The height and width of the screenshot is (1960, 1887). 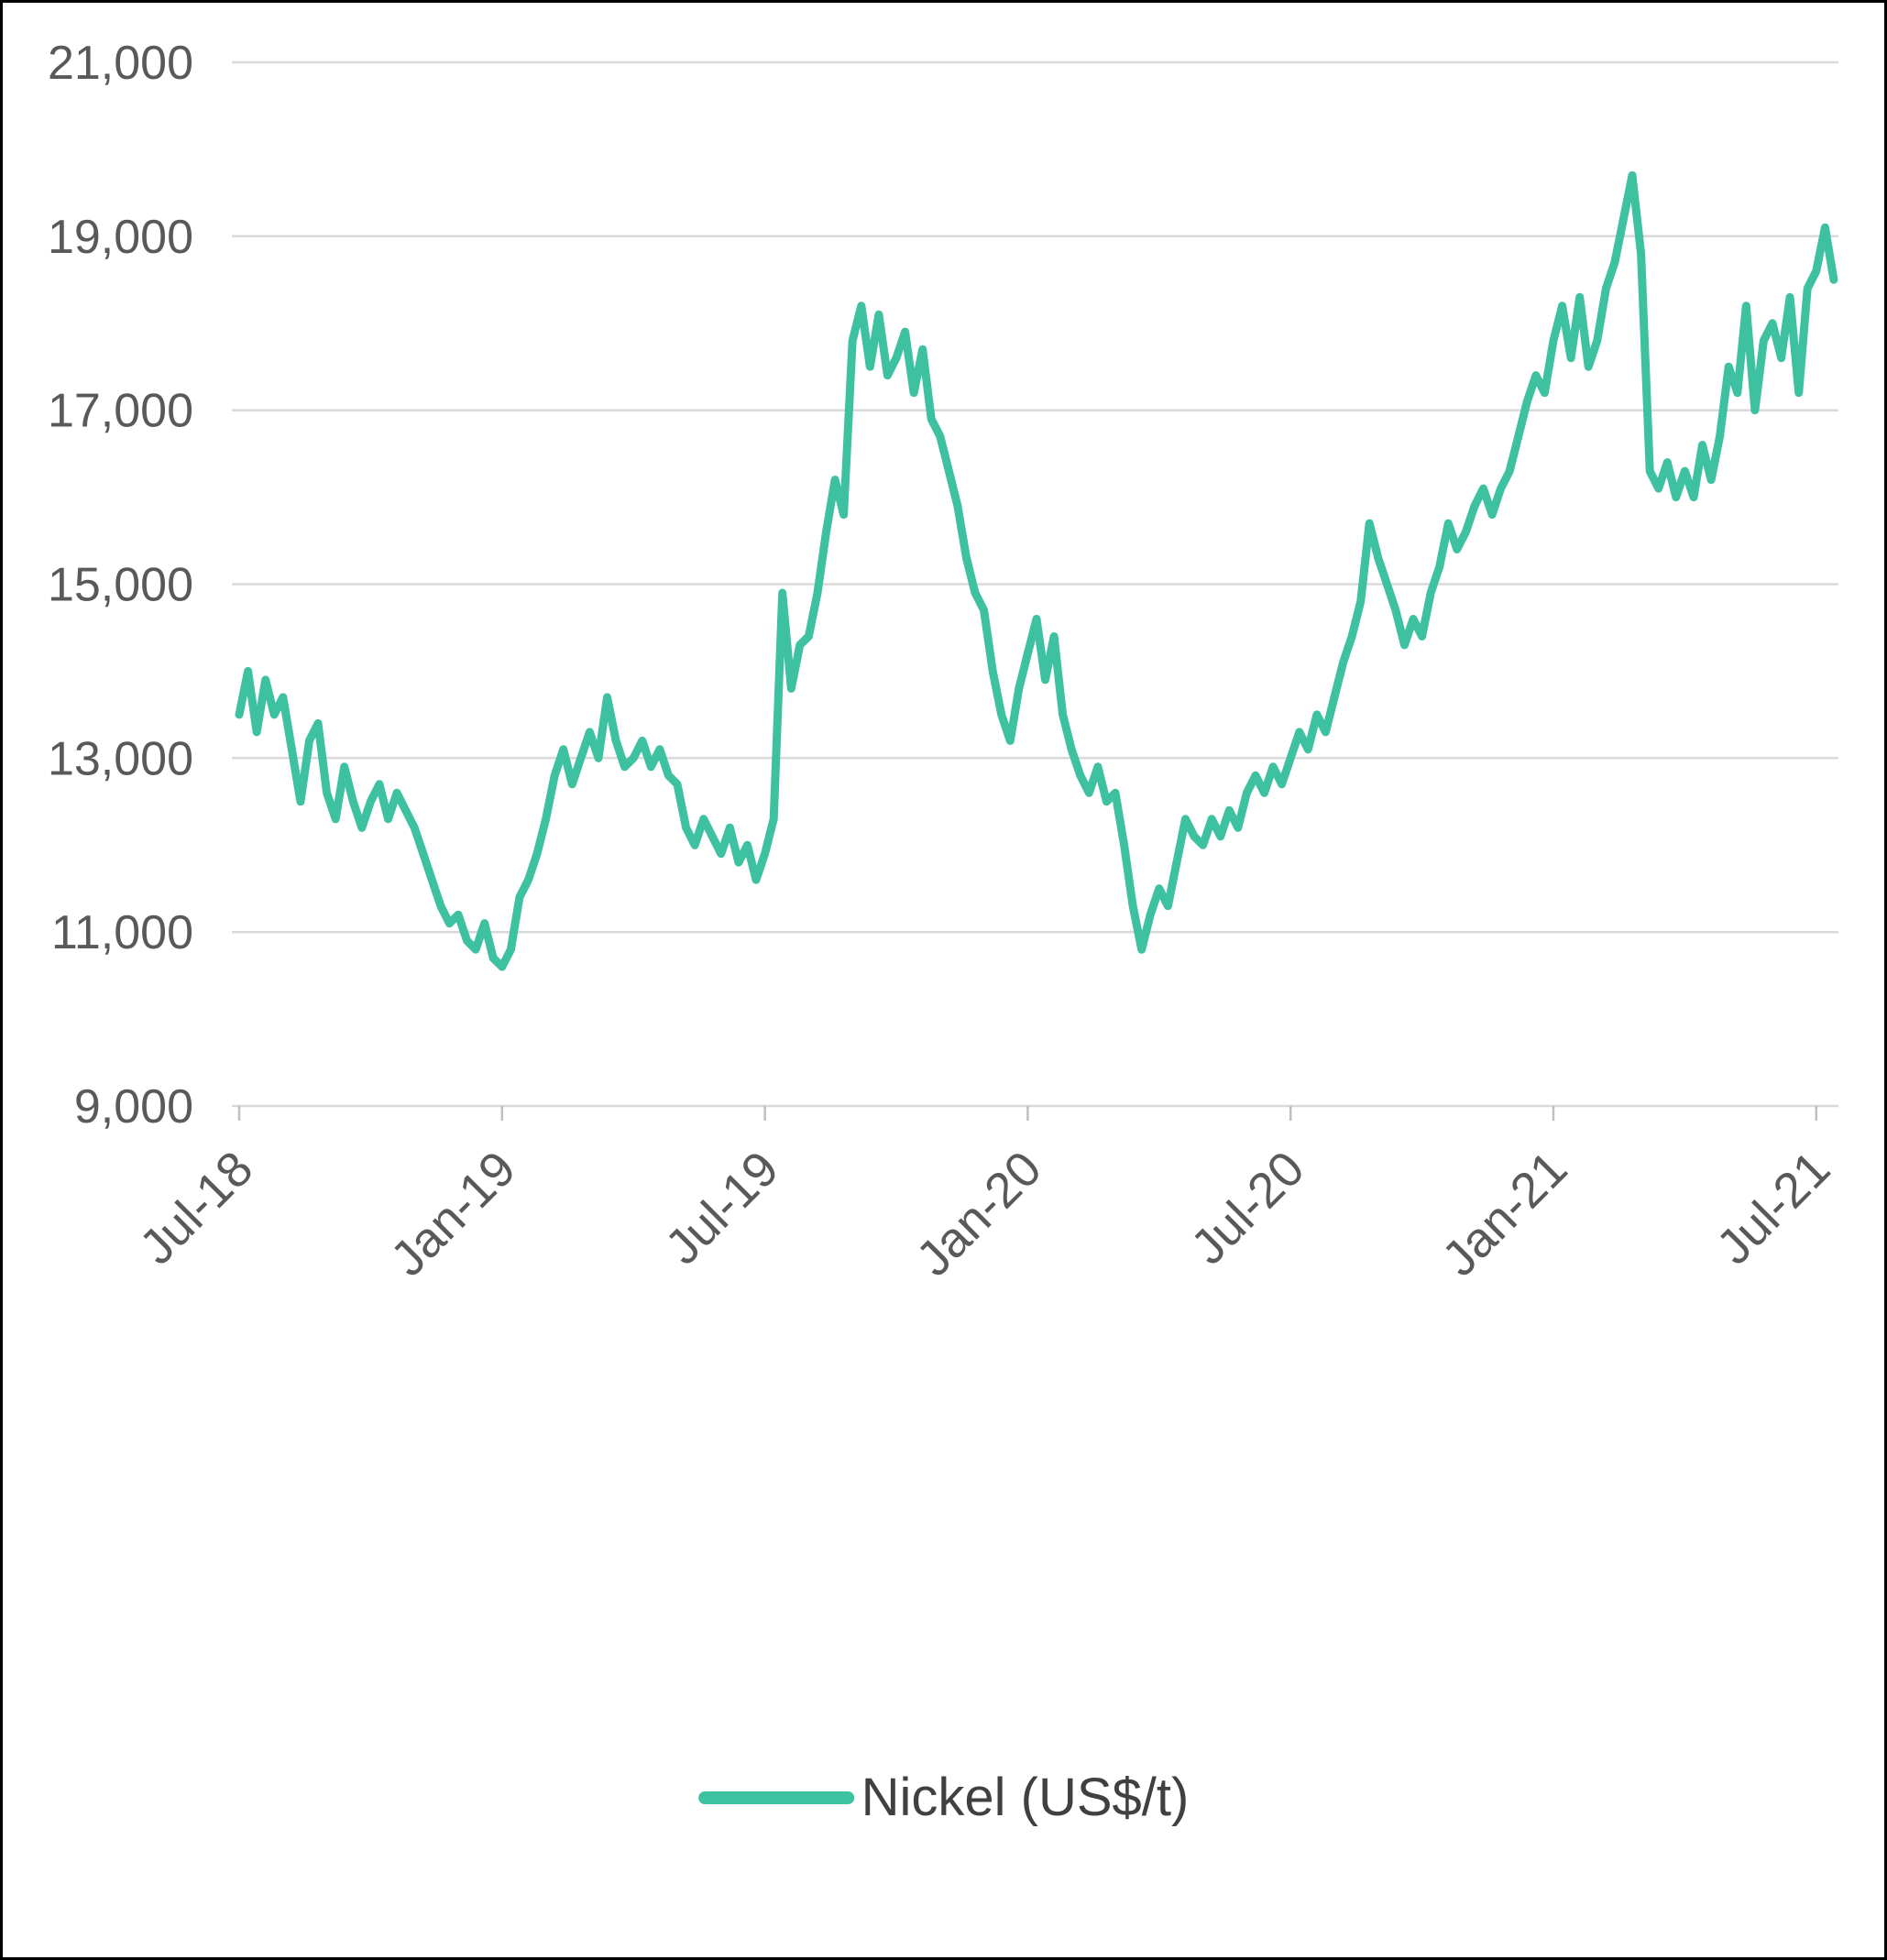 I want to click on x-axis-ticks, so click(x=1027, y=1113).